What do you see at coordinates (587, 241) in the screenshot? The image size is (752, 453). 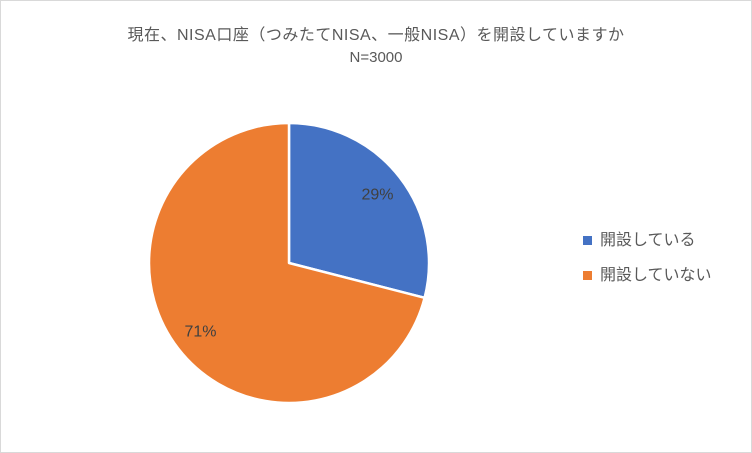 I see `legend-marker-opened-icon` at bounding box center [587, 241].